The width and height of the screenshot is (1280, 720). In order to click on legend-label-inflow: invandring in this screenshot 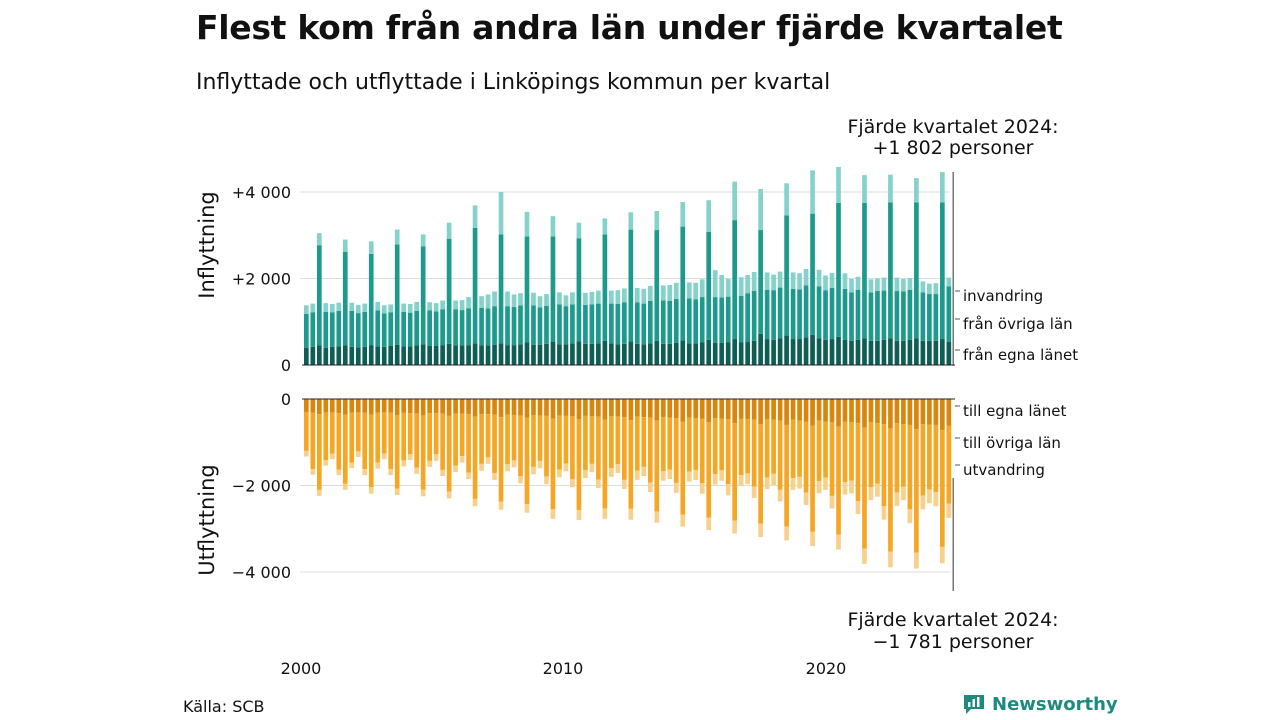, I will do `click(1003, 296)`.